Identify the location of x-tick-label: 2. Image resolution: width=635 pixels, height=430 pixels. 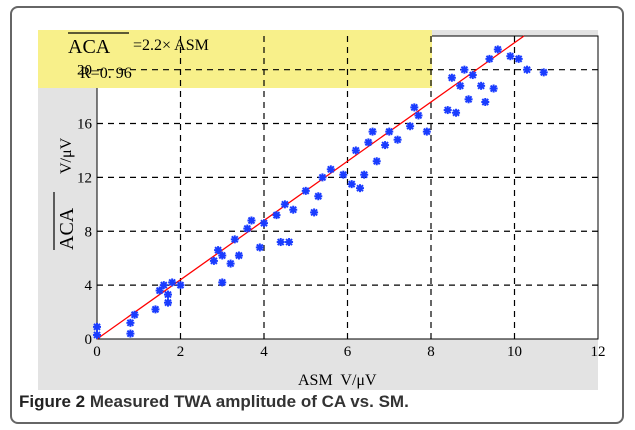
(181, 352).